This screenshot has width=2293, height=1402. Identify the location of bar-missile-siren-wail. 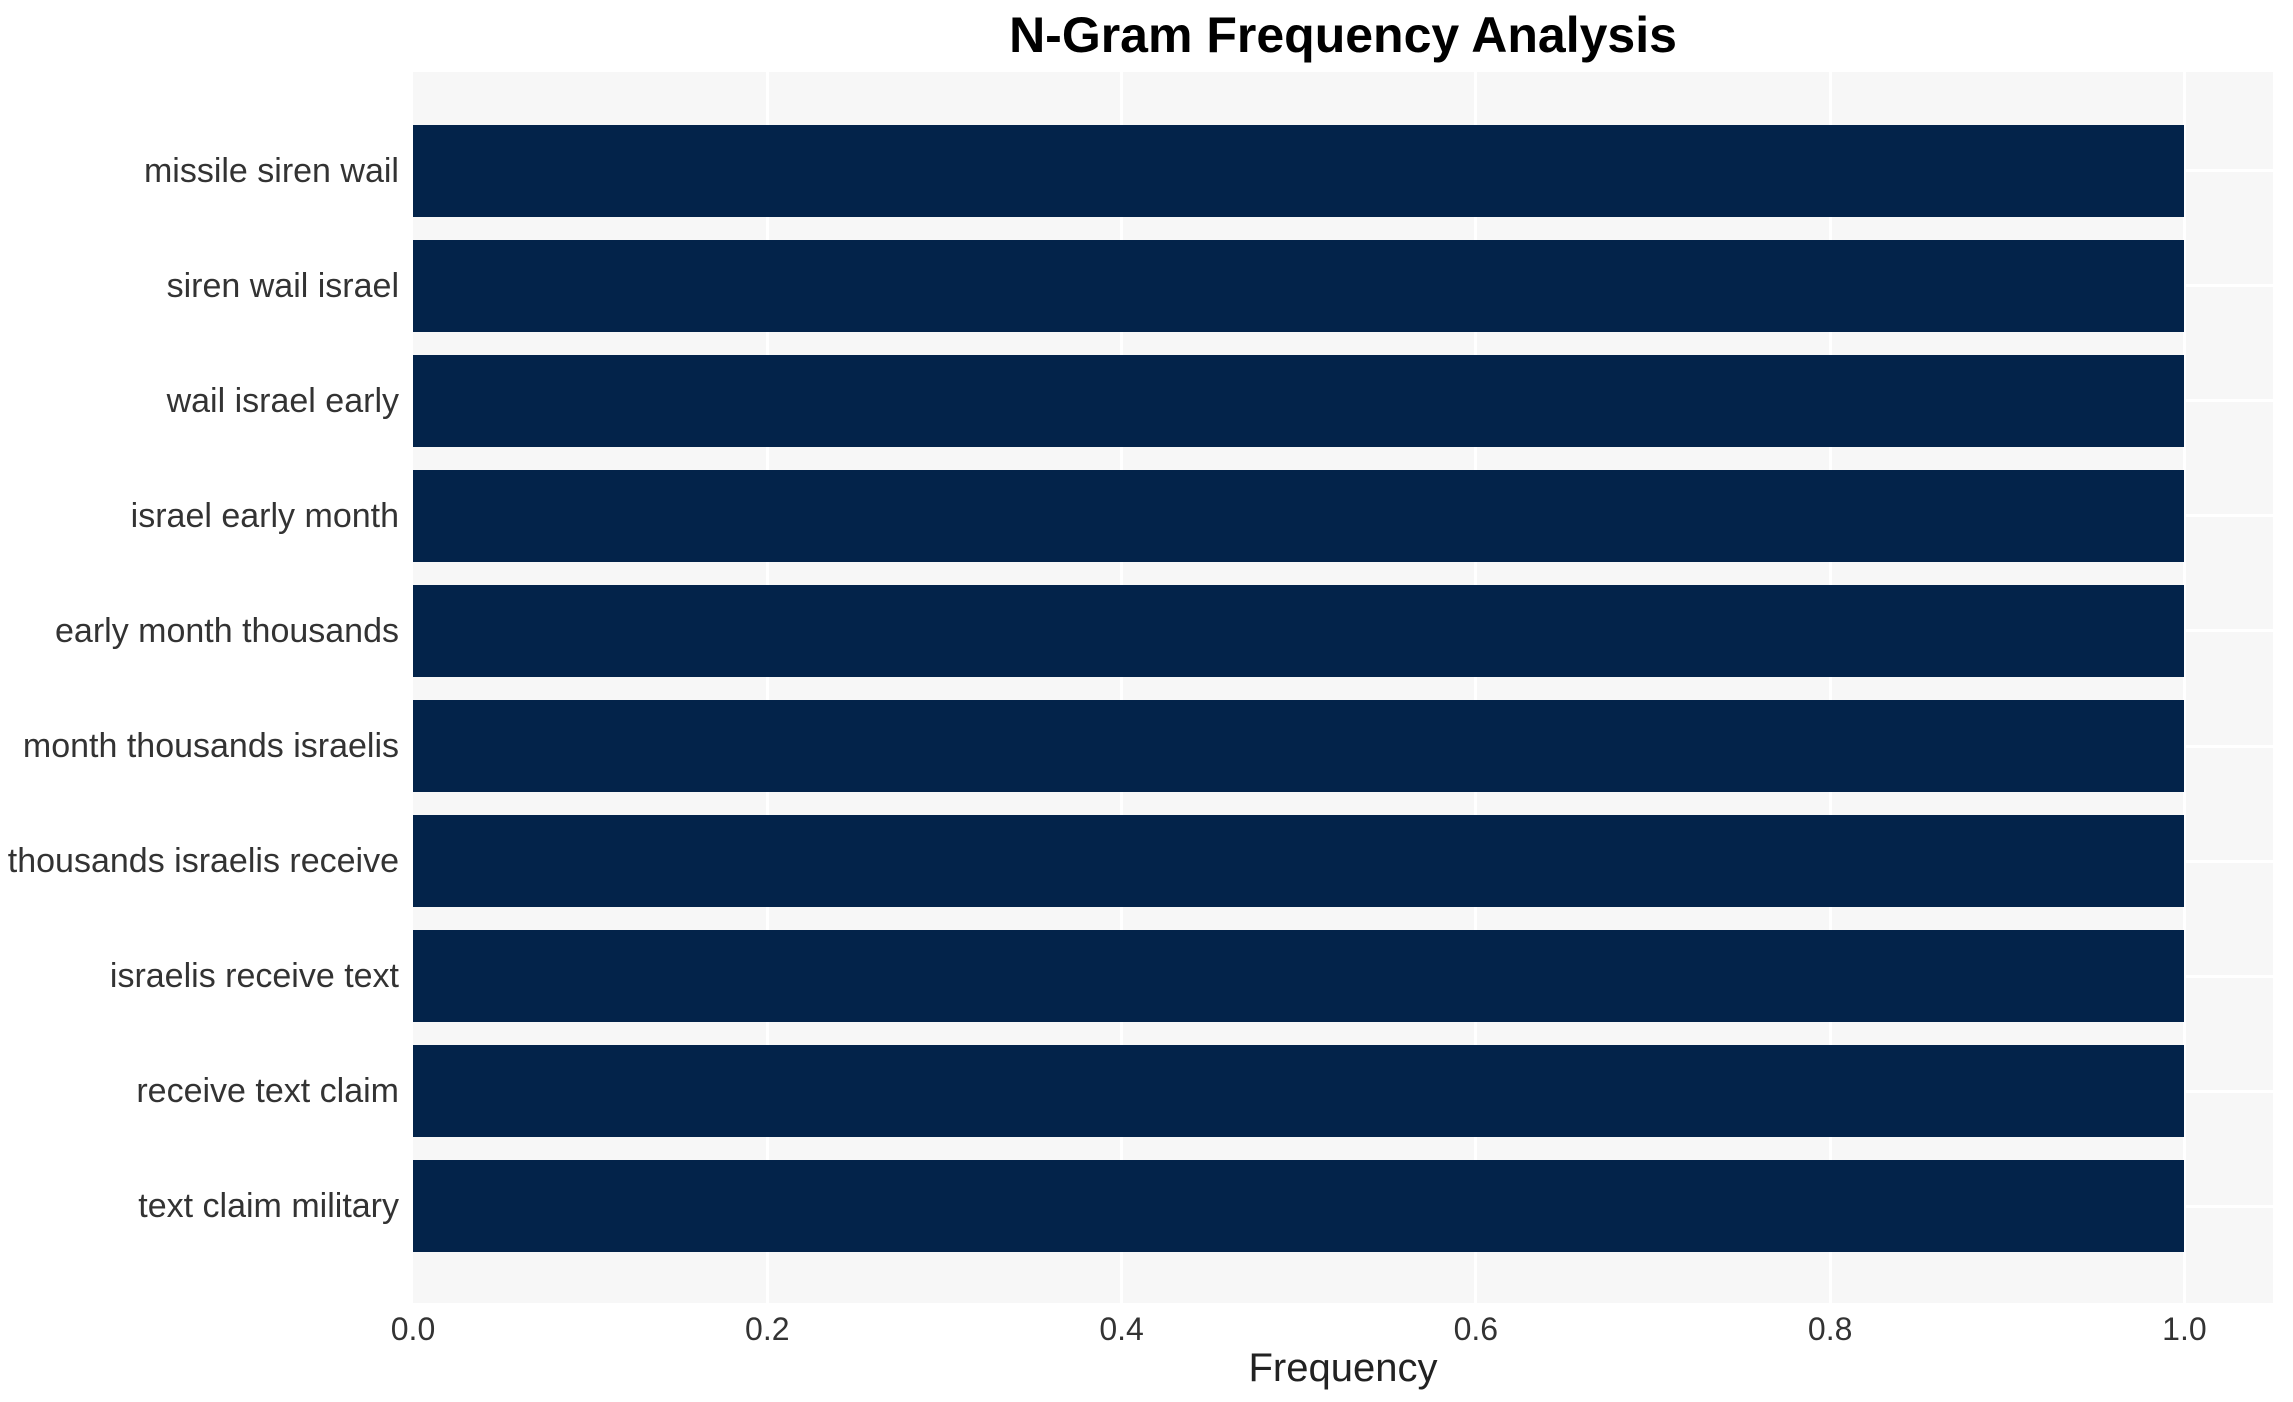
(1299, 170).